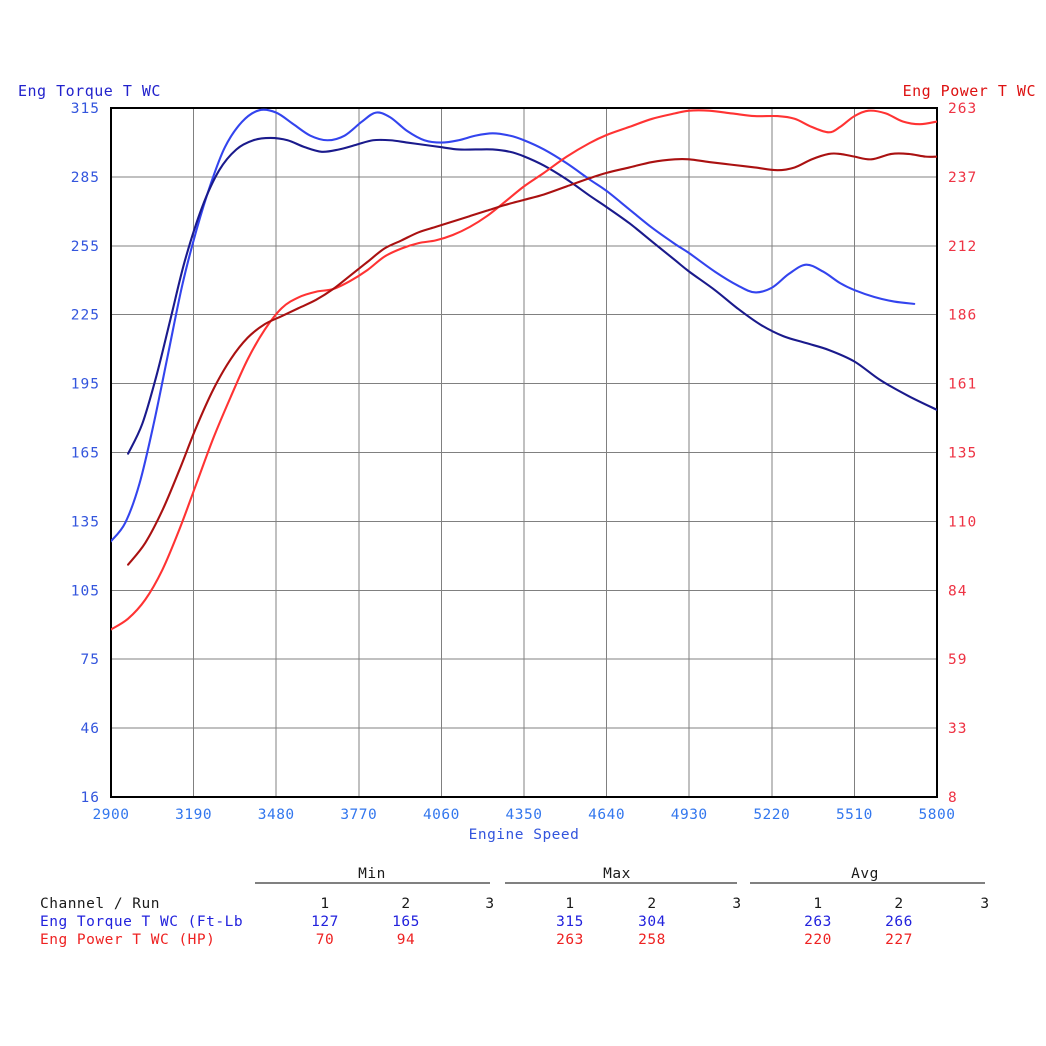  I want to click on y-axis-left-tick-label: 75, so click(90, 660).